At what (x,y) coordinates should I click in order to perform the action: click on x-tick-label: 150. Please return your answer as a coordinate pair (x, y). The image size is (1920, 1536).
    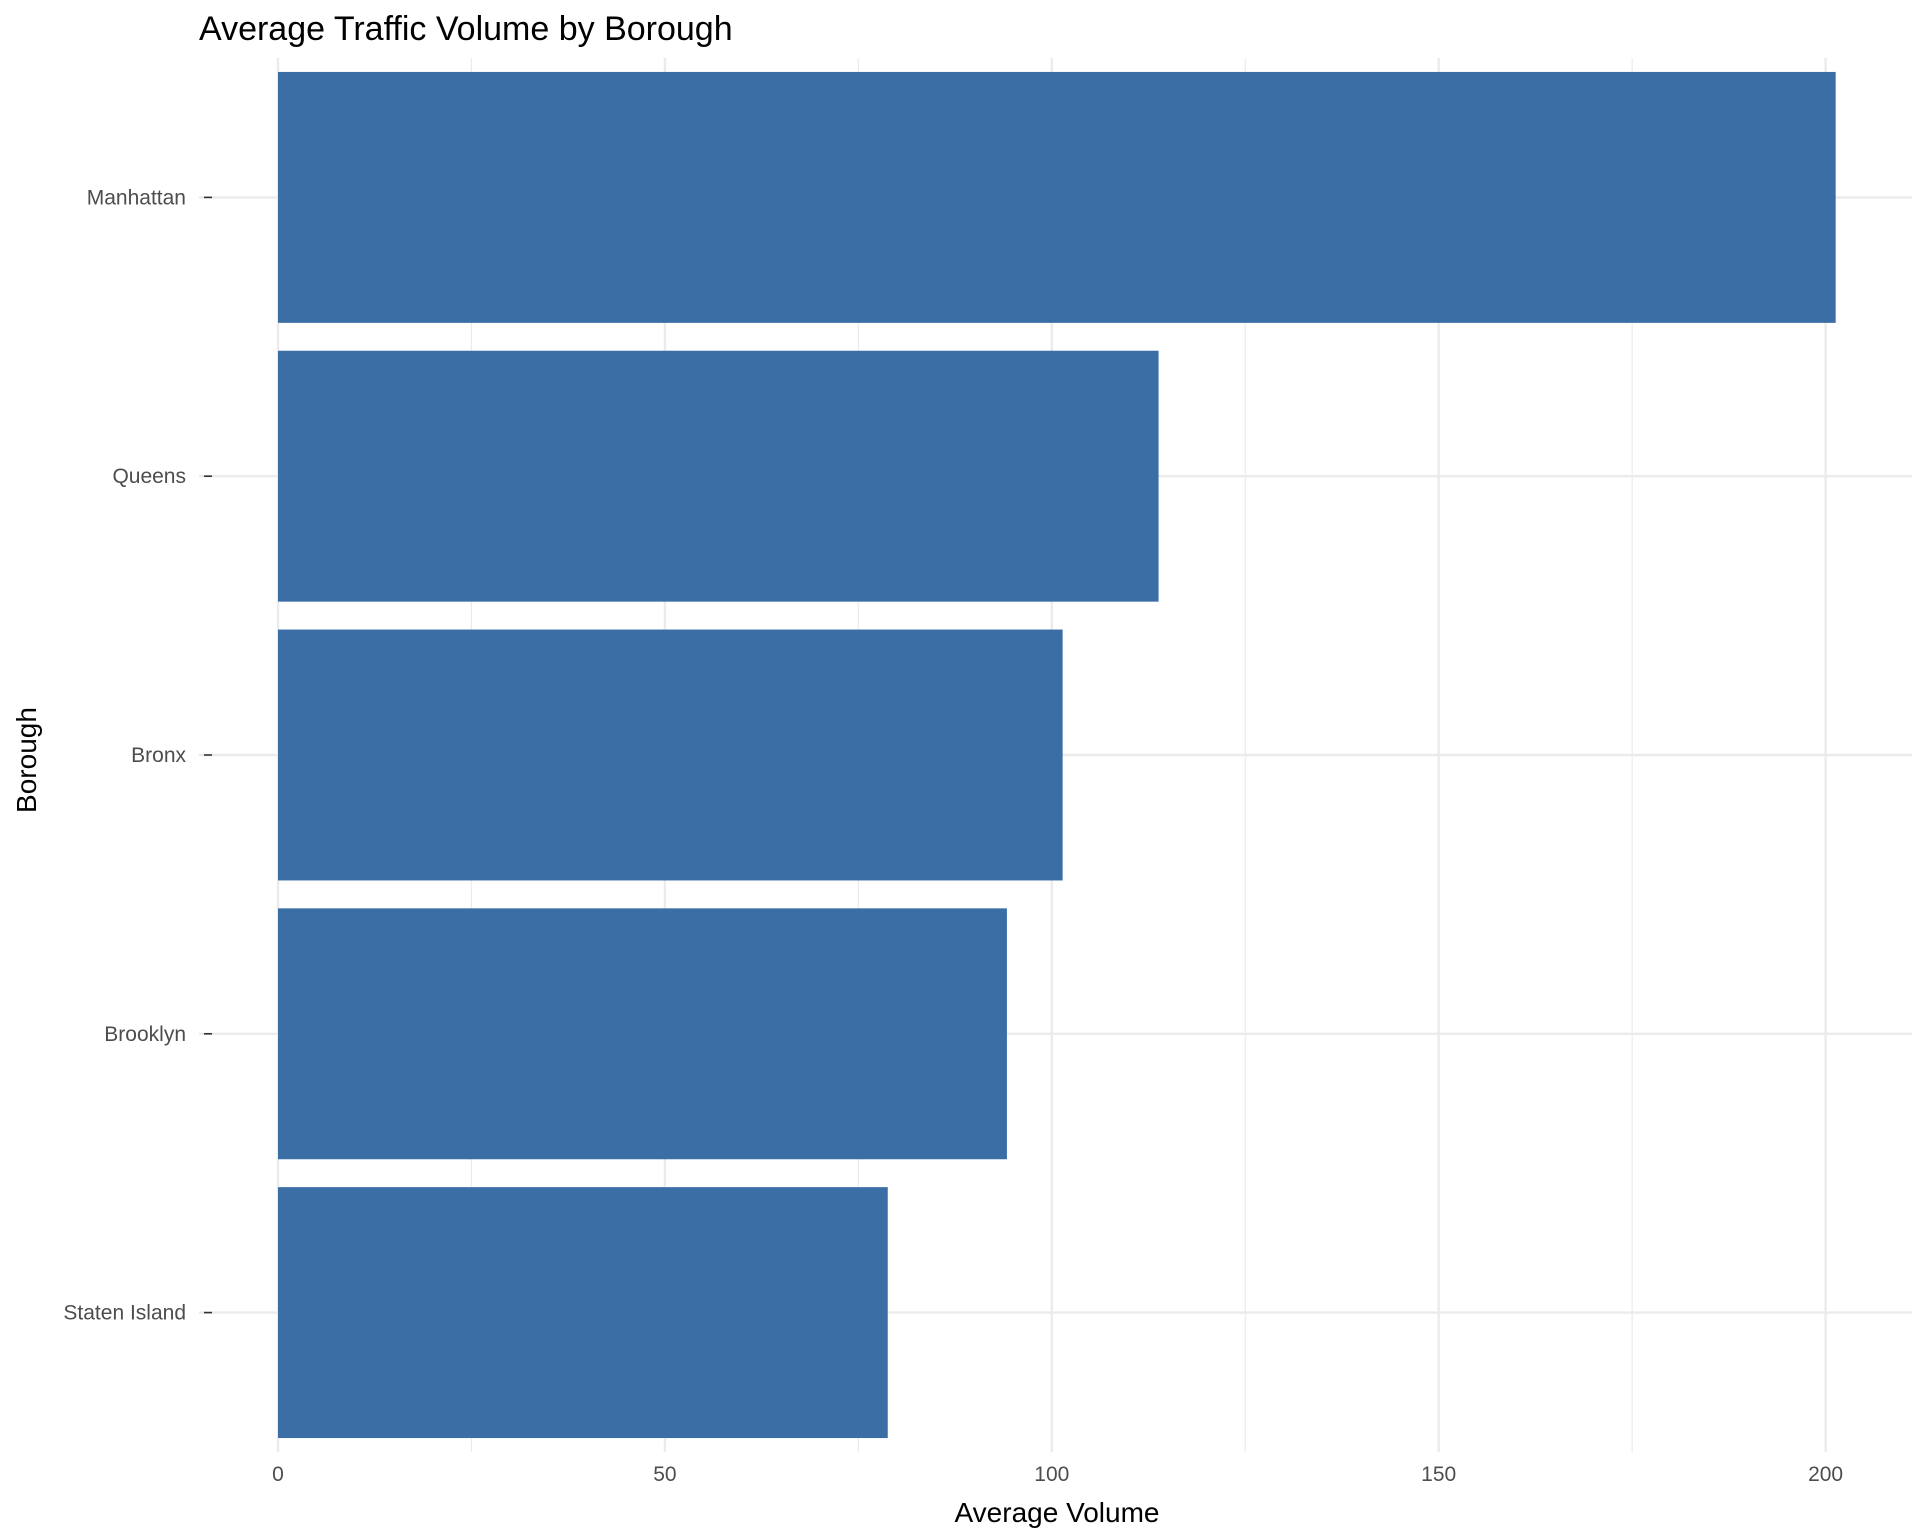
    Looking at the image, I should click on (1438, 1474).